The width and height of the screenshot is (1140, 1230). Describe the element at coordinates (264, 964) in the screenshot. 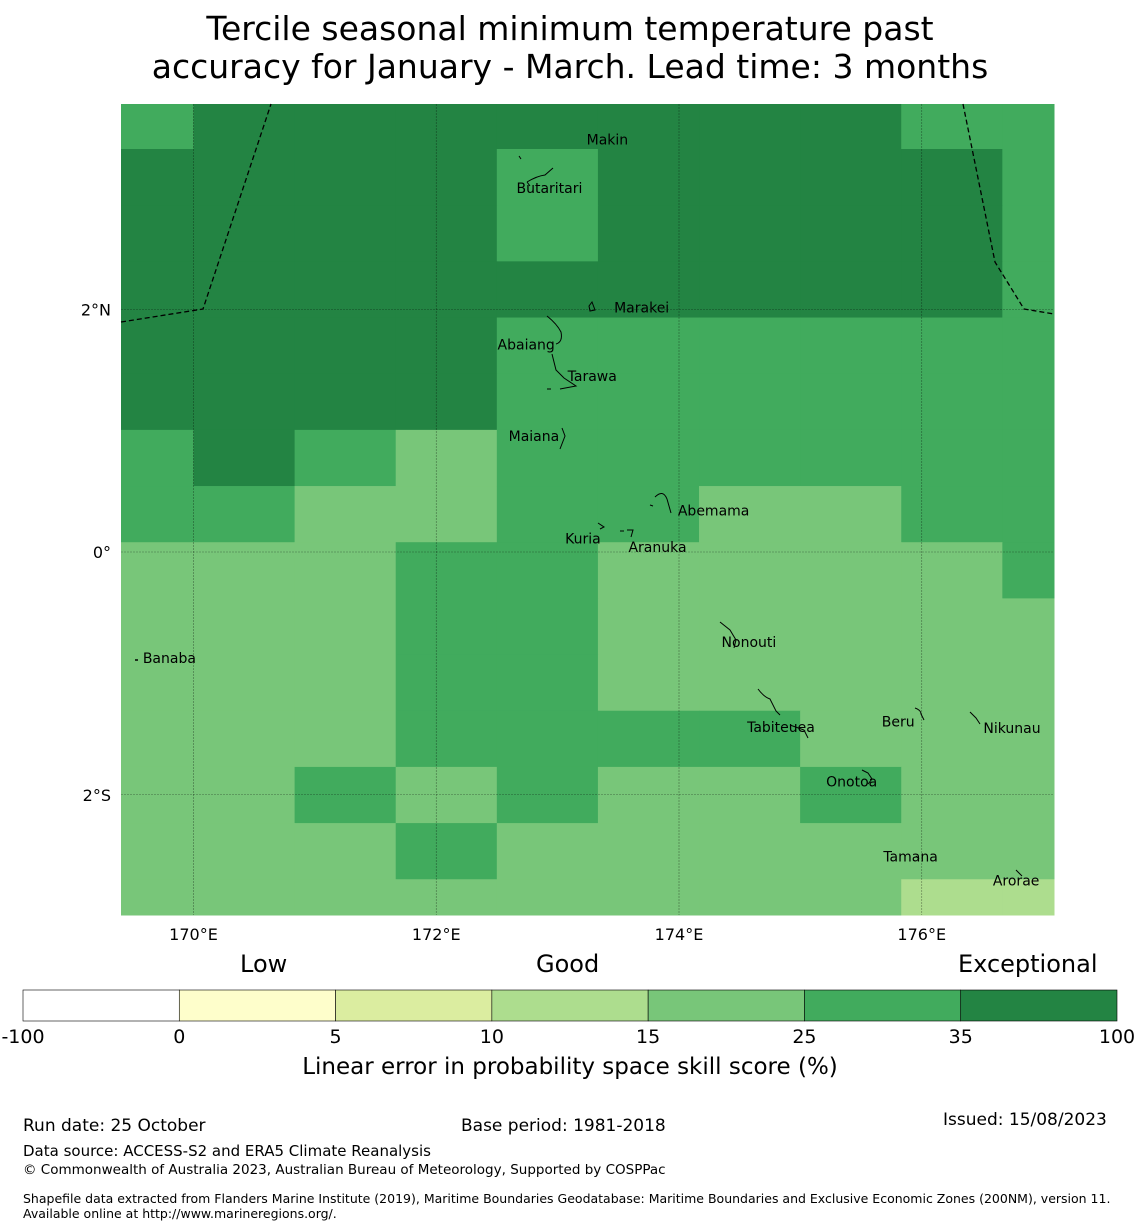

I see `colorbar-category-low: Low` at that location.